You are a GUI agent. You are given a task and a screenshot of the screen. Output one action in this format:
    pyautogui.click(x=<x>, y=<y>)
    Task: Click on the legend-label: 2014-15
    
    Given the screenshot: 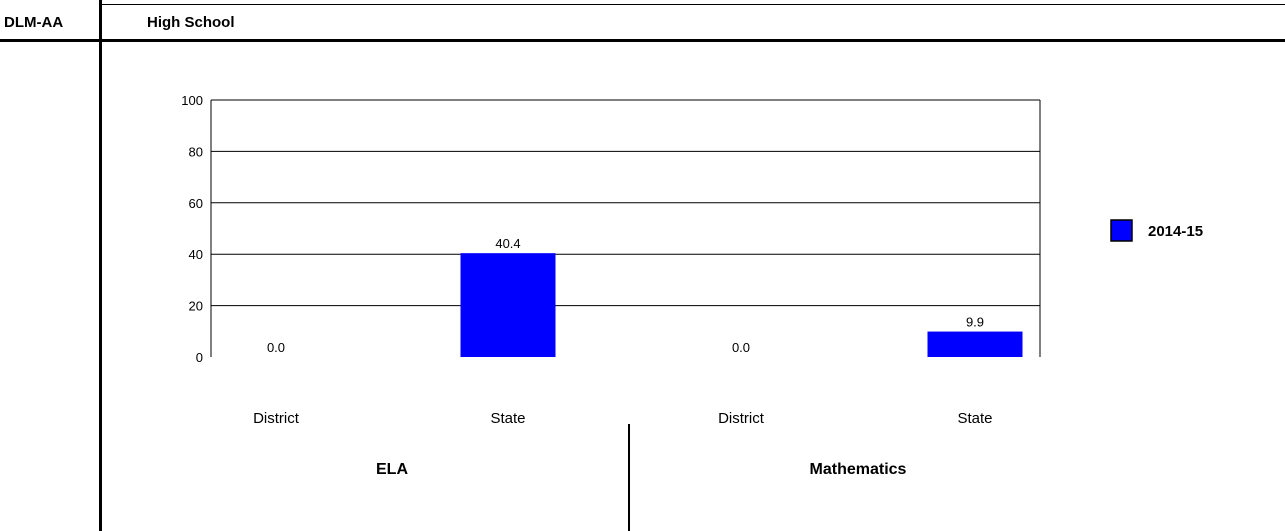 What is the action you would take?
    pyautogui.click(x=1175, y=231)
    